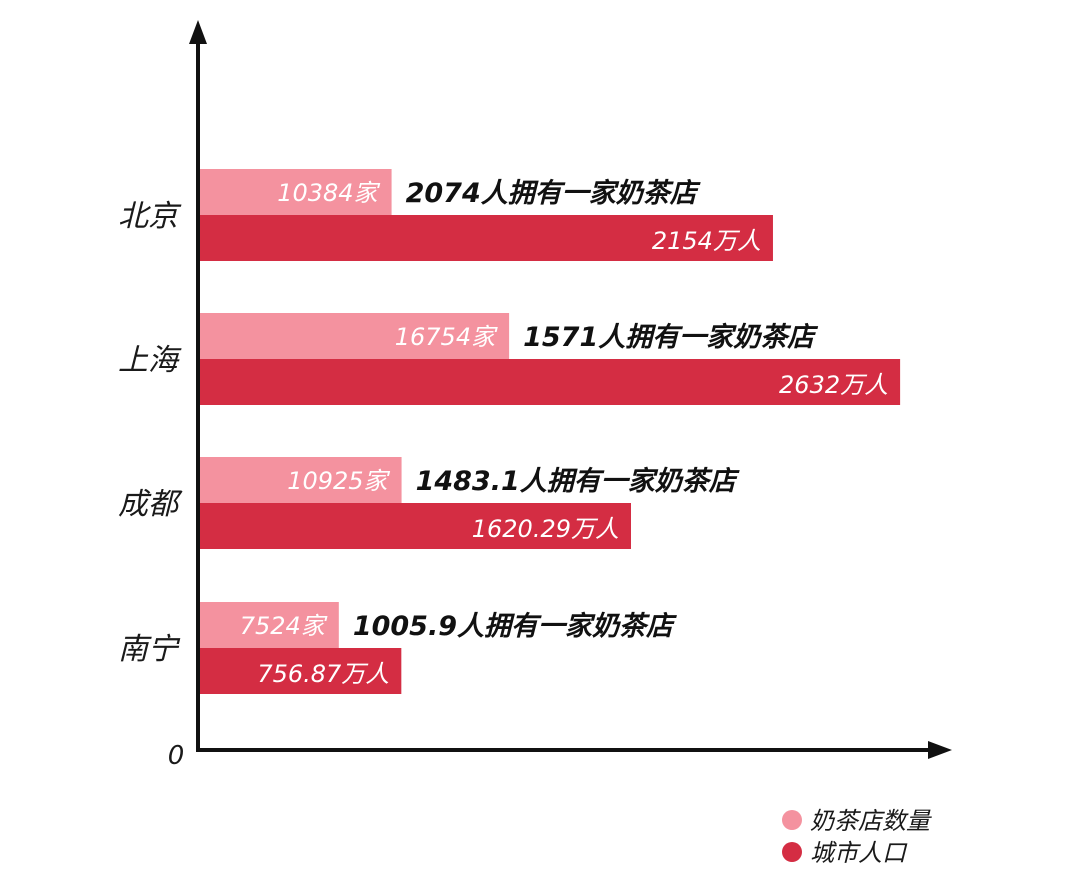  I want to click on y-axis-arrow, so click(198, 32).